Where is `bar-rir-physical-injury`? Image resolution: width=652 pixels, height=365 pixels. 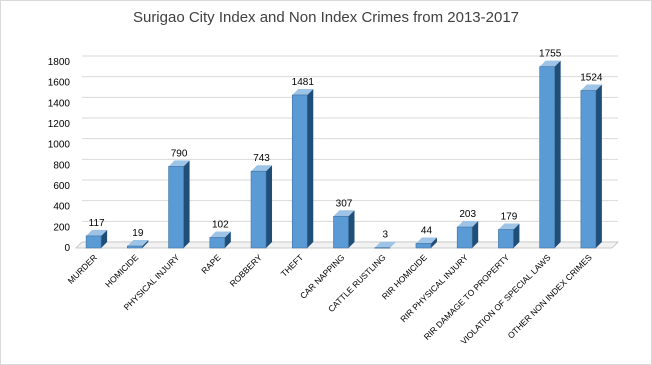
bar-rir-physical-injury is located at coordinates (467, 235).